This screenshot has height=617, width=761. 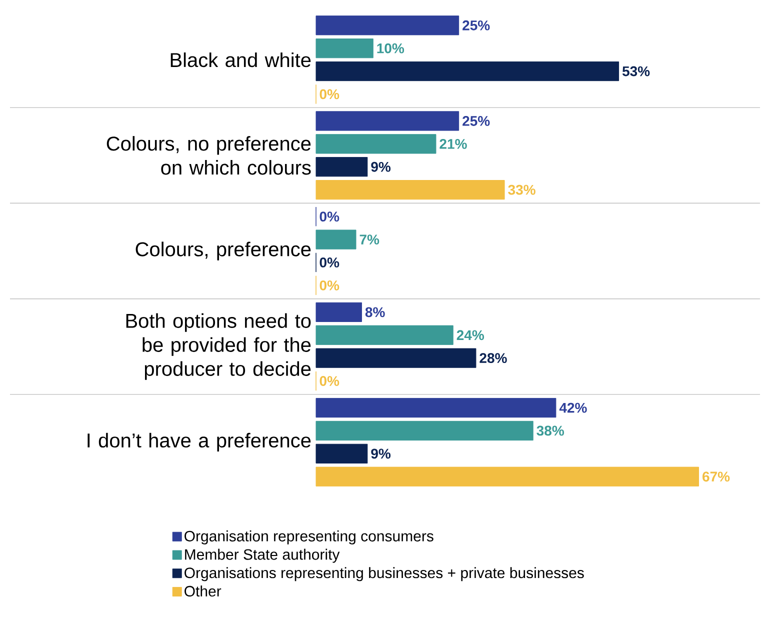 I want to click on data-label: 10%, so click(x=390, y=48).